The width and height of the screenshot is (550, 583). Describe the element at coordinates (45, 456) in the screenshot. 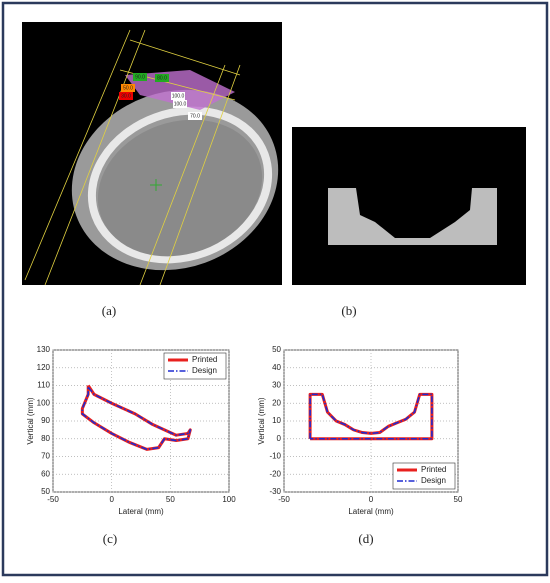

I see `y-tick-label: 70` at that location.